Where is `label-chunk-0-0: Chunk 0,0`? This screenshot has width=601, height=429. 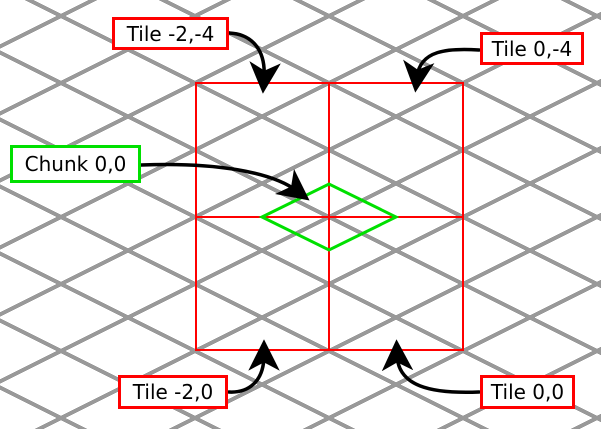 label-chunk-0-0: Chunk 0,0 is located at coordinates (75, 164).